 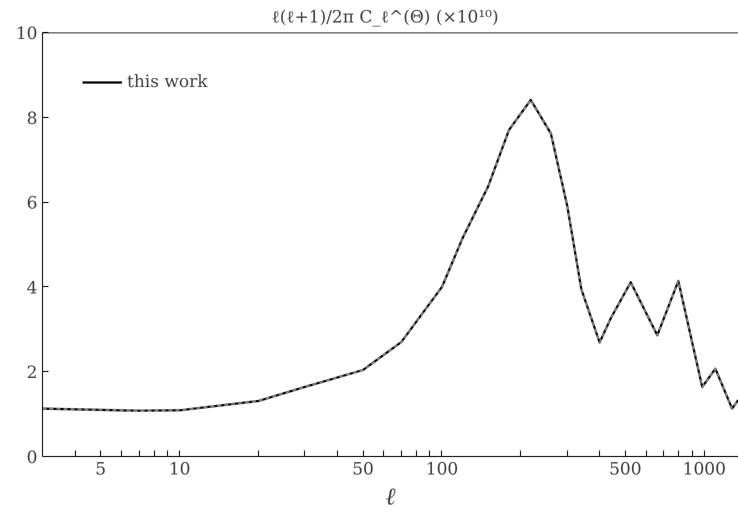 I want to click on y-tick-label: 0, so click(x=32, y=458).